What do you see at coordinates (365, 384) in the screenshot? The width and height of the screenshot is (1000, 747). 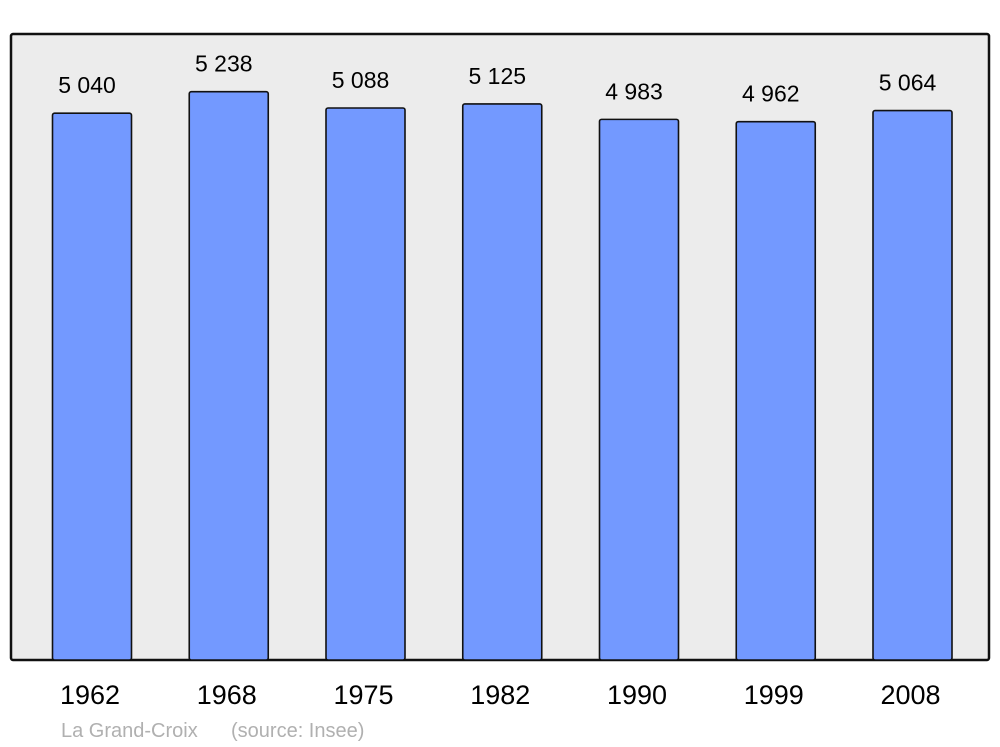 I see `bar-1975` at bounding box center [365, 384].